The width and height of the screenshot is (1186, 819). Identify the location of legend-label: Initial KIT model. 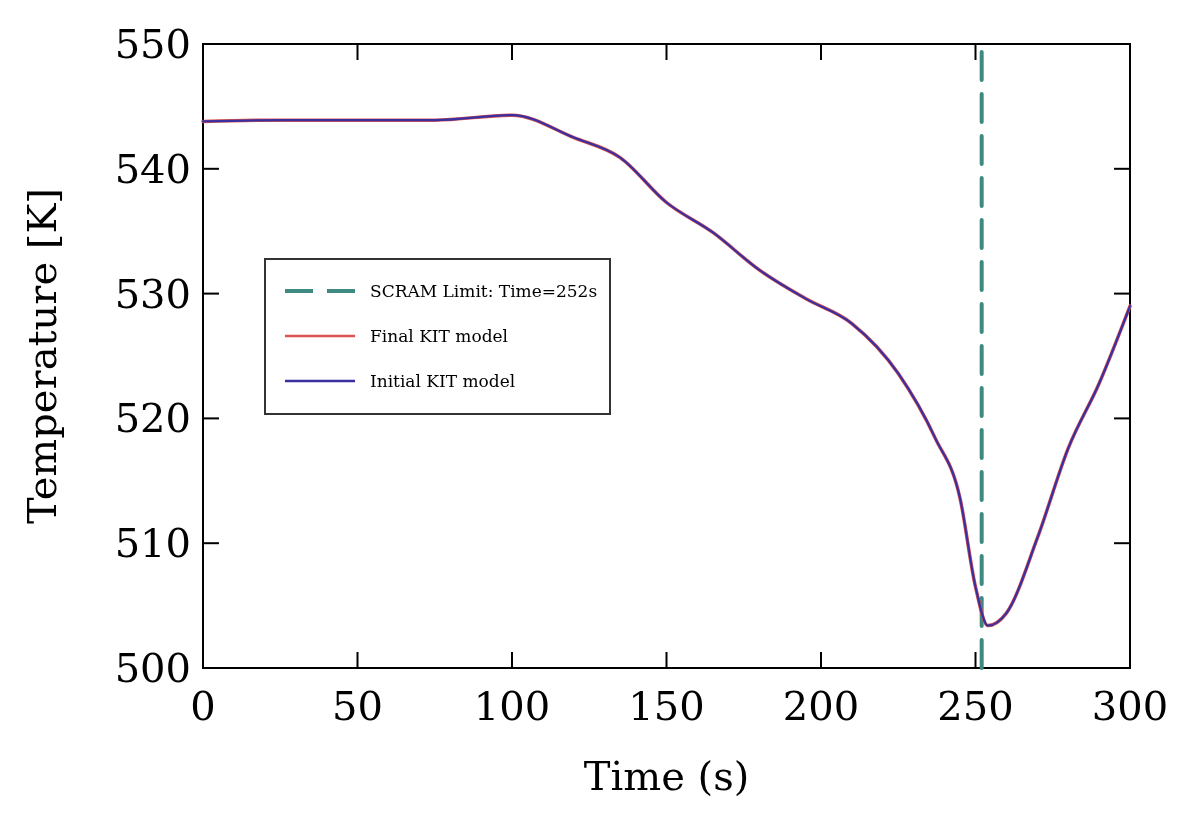
(443, 380).